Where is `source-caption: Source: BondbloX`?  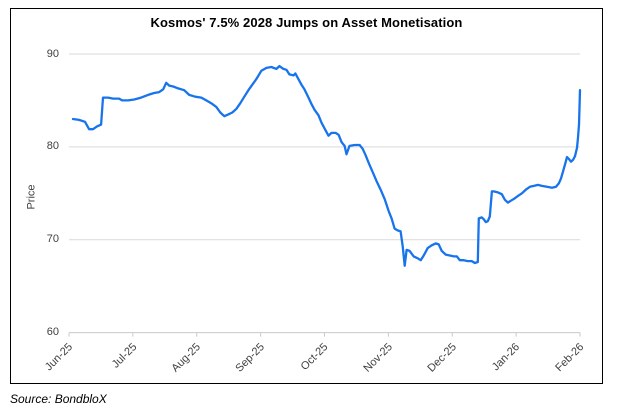
source-caption: Source: BondbloX is located at coordinates (58, 399).